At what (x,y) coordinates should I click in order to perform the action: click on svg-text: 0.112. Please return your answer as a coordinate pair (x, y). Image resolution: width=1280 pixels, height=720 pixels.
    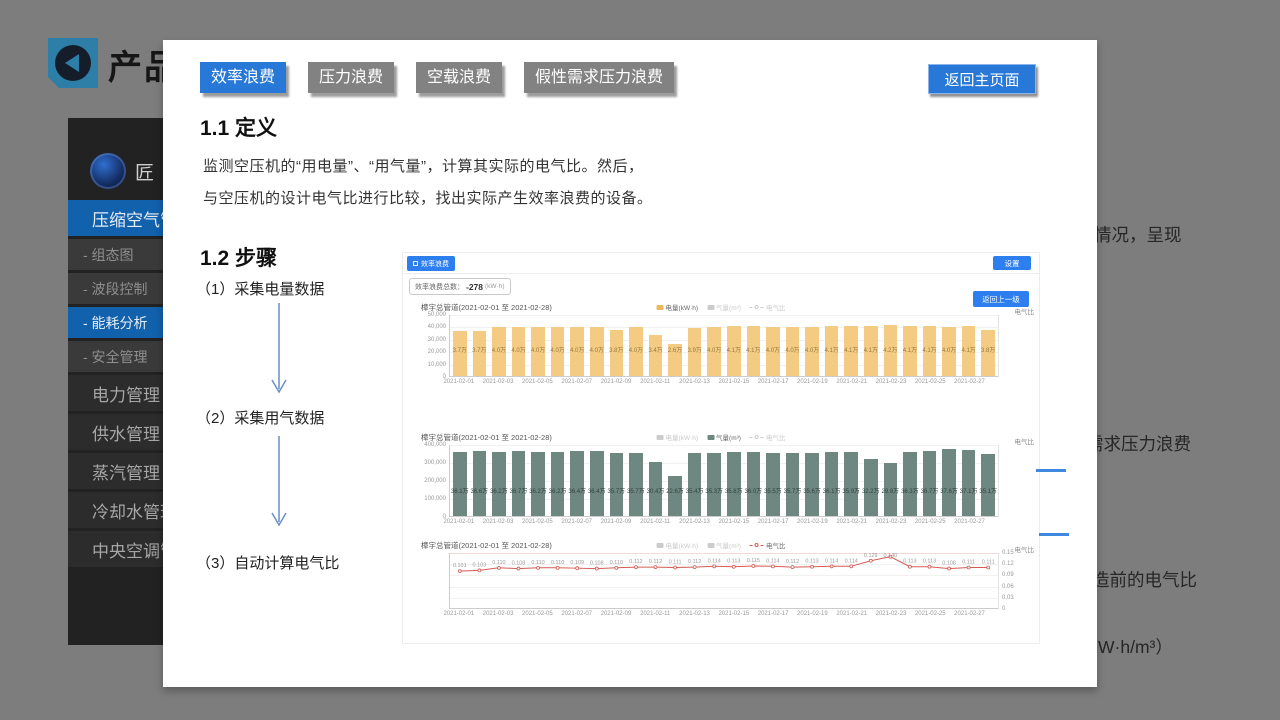
    Looking at the image, I should click on (694, 562).